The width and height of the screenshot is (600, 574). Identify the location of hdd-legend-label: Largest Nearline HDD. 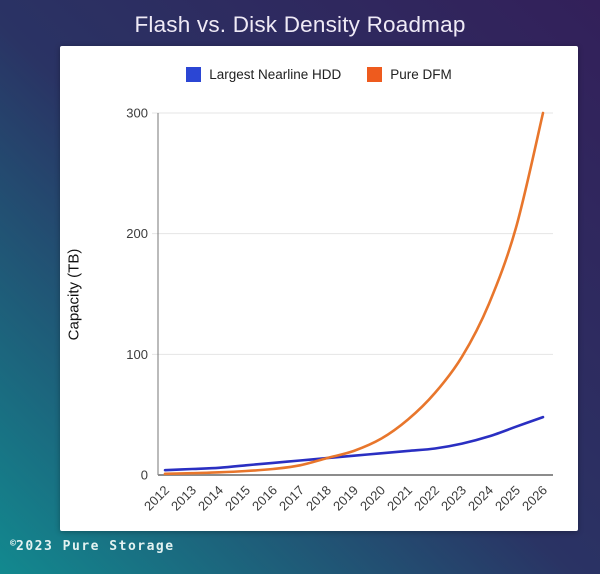
(275, 74).